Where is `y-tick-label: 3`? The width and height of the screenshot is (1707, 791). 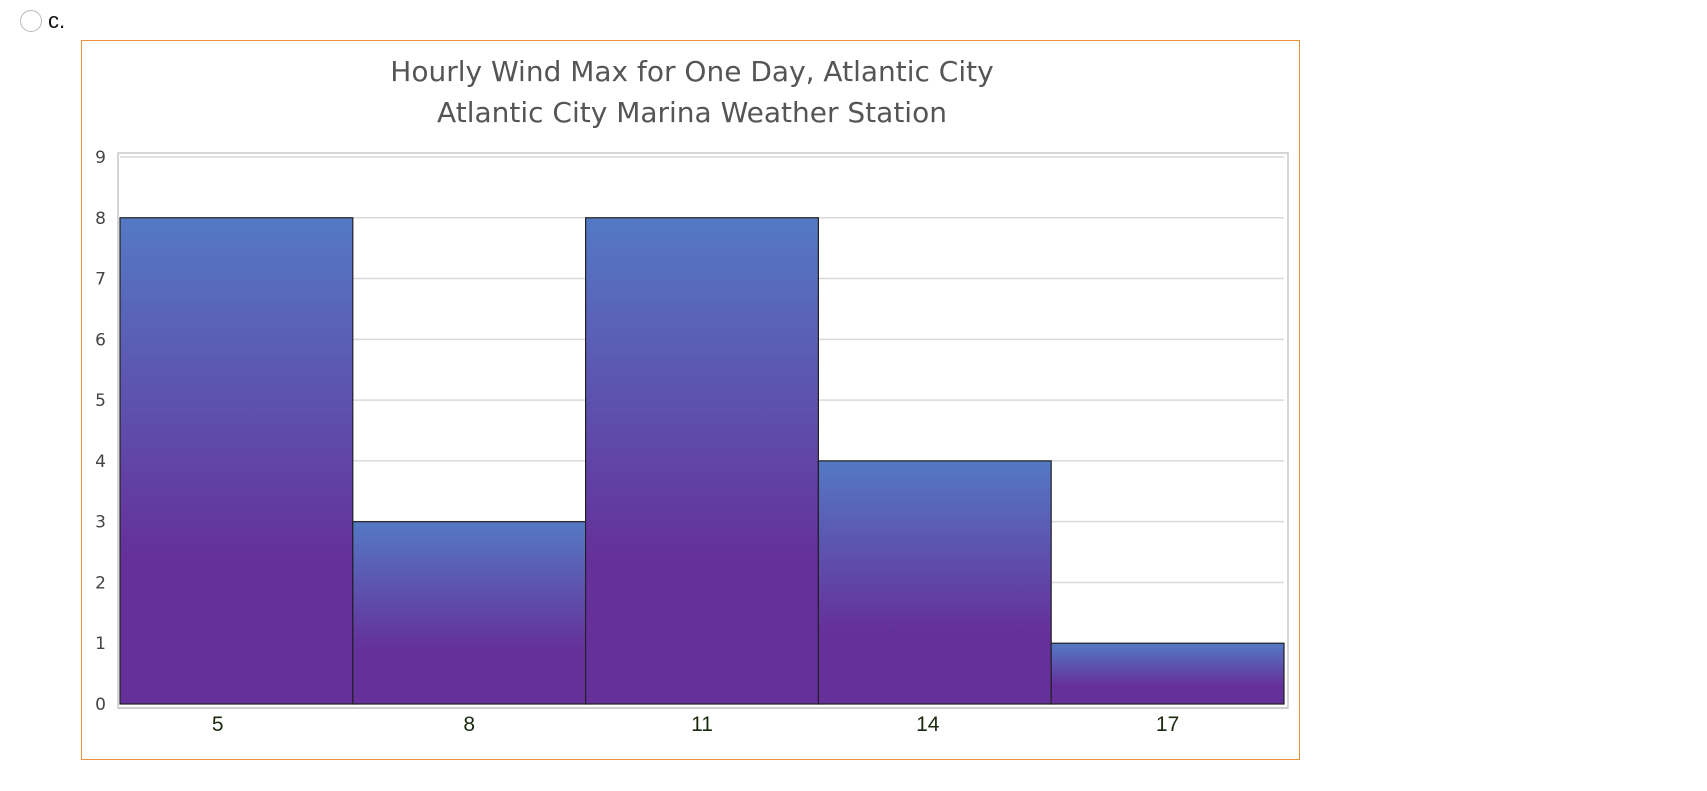 y-tick-label: 3 is located at coordinates (100, 523).